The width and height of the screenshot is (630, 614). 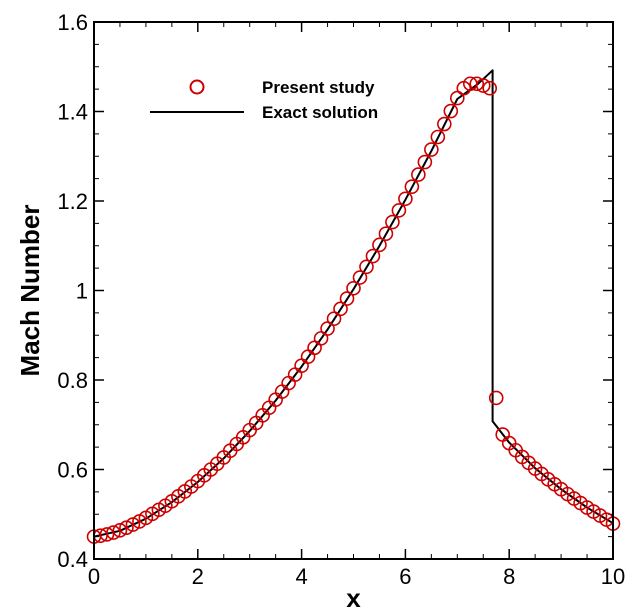 What do you see at coordinates (72, 112) in the screenshot?
I see `y-tick-label: 1.4` at bounding box center [72, 112].